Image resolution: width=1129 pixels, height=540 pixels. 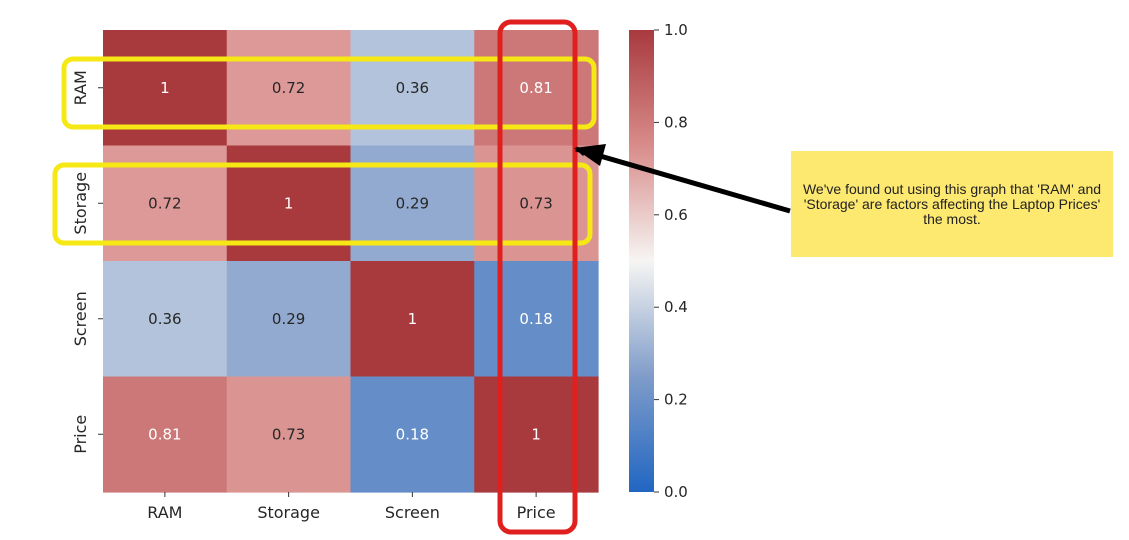 I want to click on heatmap-cell-screen-storage, so click(x=289, y=319).